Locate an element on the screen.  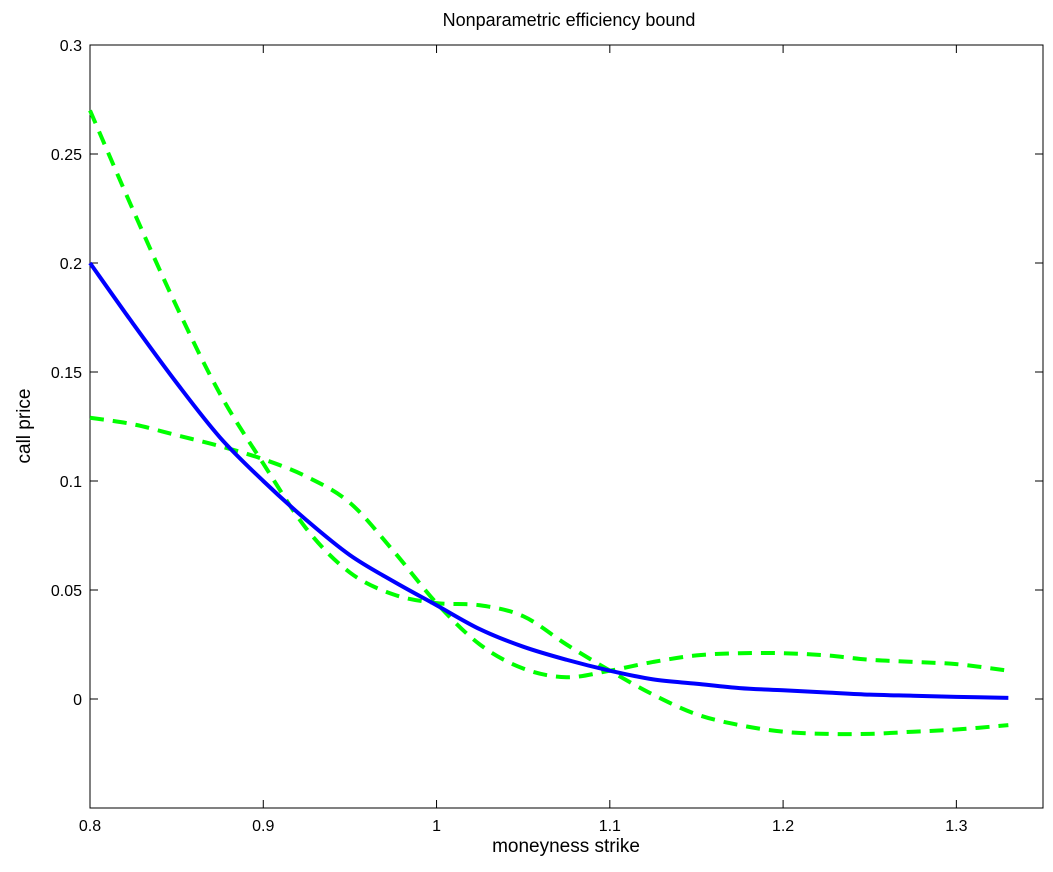
x-tick-label: 0.8 is located at coordinates (90, 826).